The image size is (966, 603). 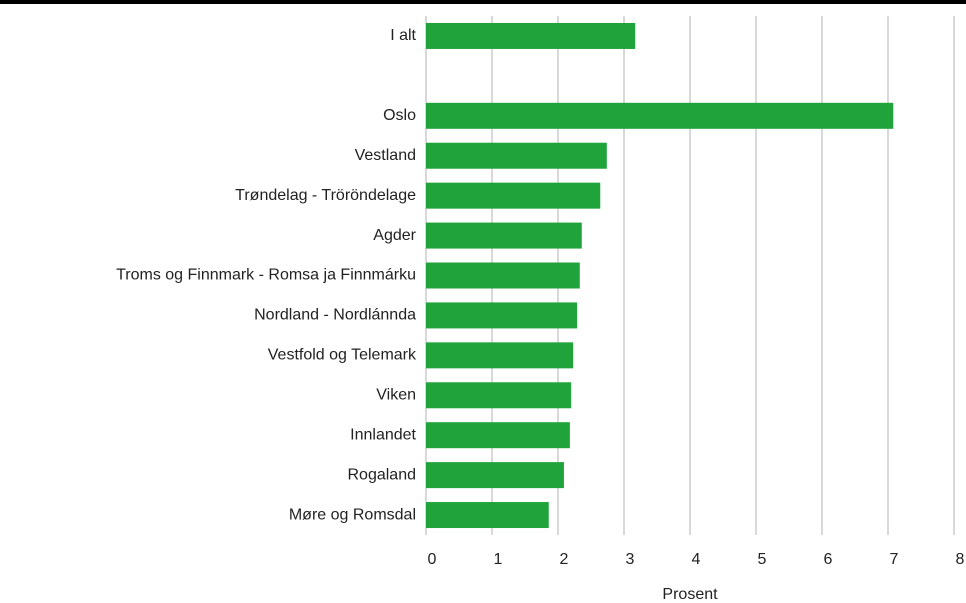 What do you see at coordinates (630, 559) in the screenshot?
I see `x-tick-label: 3` at bounding box center [630, 559].